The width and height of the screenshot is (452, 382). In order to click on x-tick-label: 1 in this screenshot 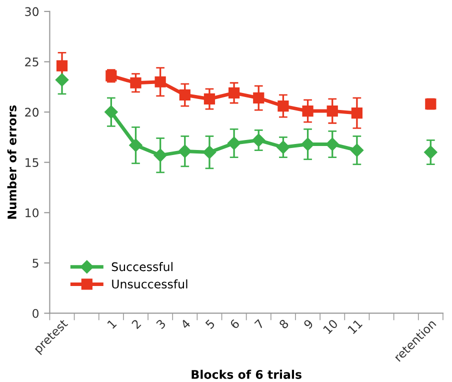, I will do `click(112, 324)`.